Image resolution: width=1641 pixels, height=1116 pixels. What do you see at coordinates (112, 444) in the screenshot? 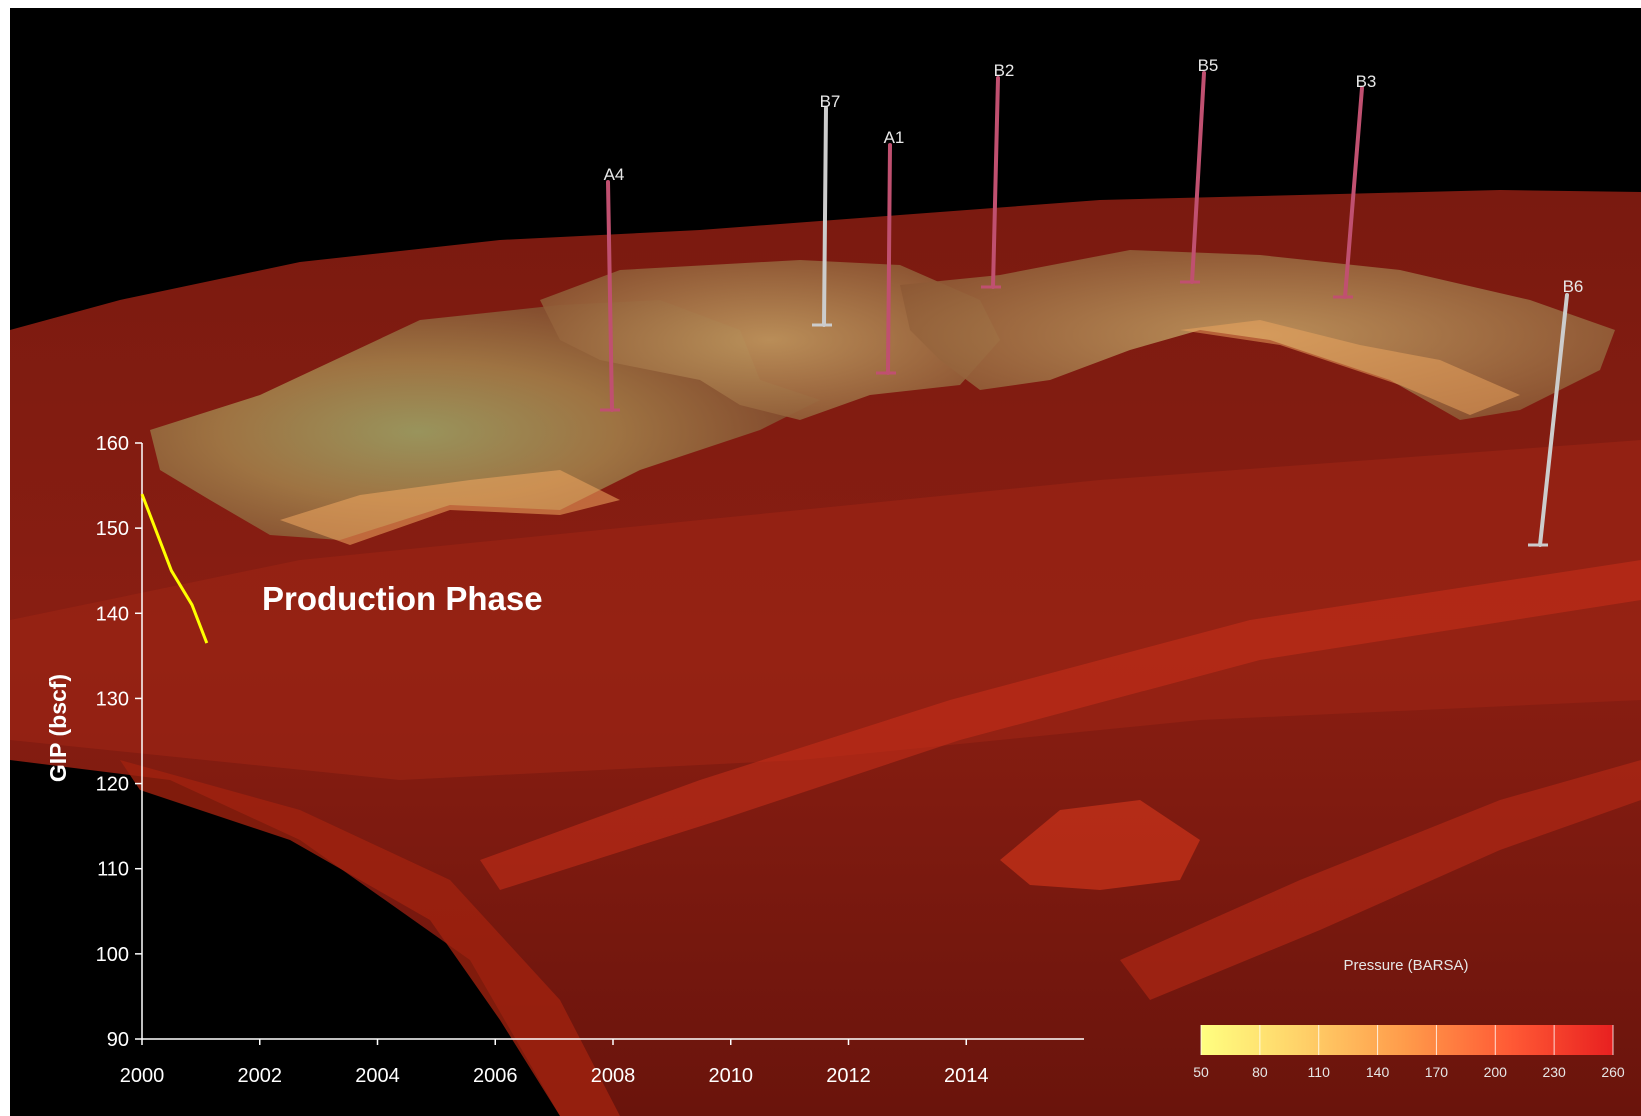
I see `y-tick-label: 160` at bounding box center [112, 444].